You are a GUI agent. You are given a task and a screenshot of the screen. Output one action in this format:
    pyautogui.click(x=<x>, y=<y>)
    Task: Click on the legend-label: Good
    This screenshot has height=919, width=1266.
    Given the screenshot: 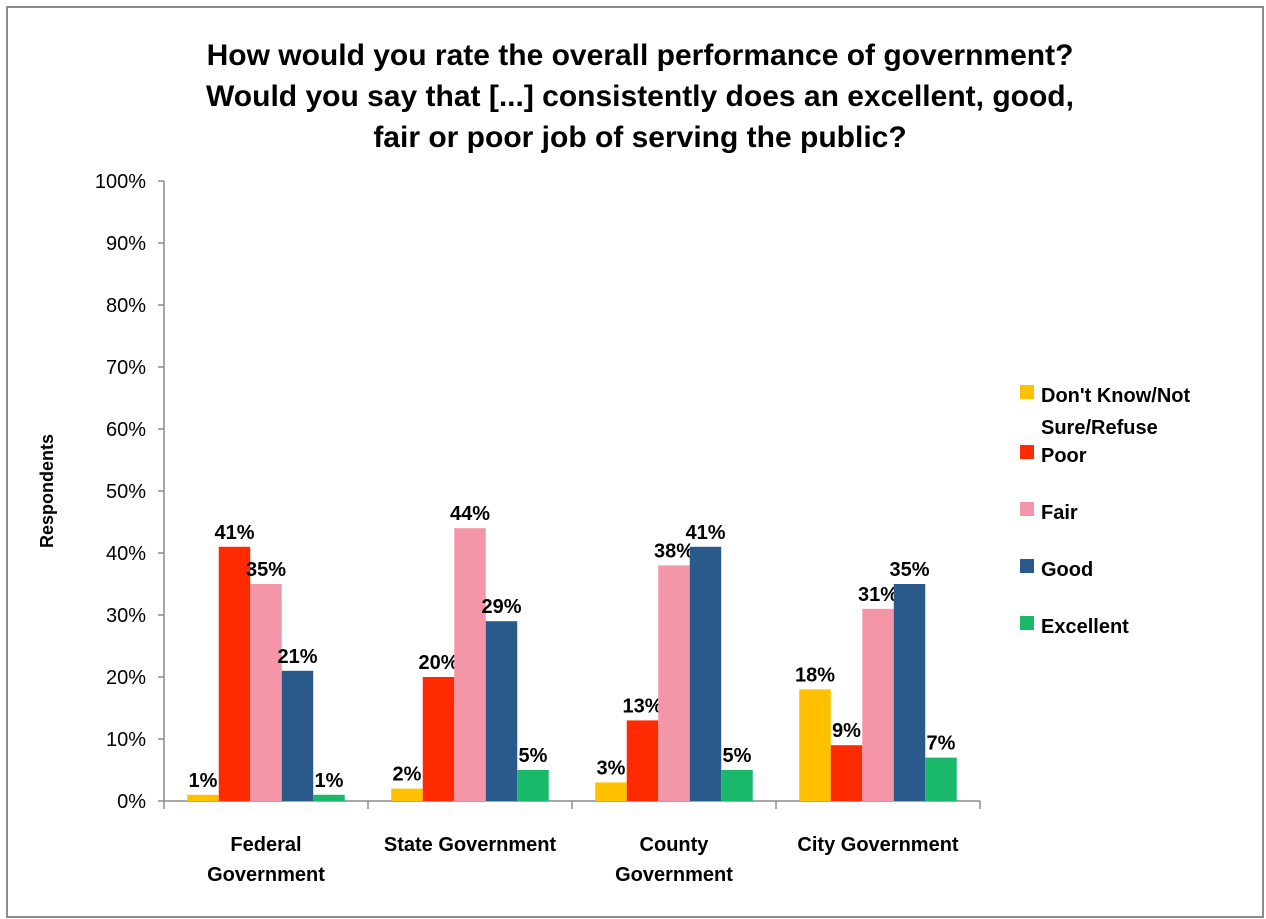 What is the action you would take?
    pyautogui.click(x=1067, y=570)
    